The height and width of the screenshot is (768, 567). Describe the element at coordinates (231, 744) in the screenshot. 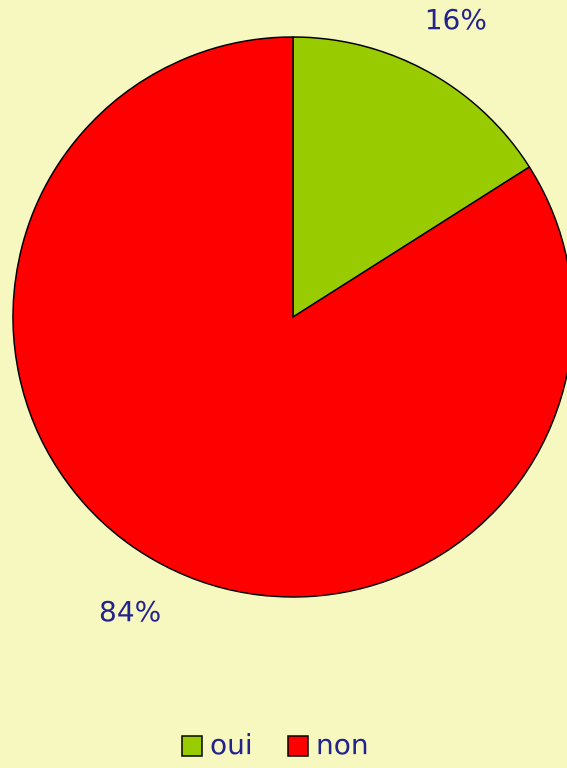

I see `legend-label: oui` at that location.